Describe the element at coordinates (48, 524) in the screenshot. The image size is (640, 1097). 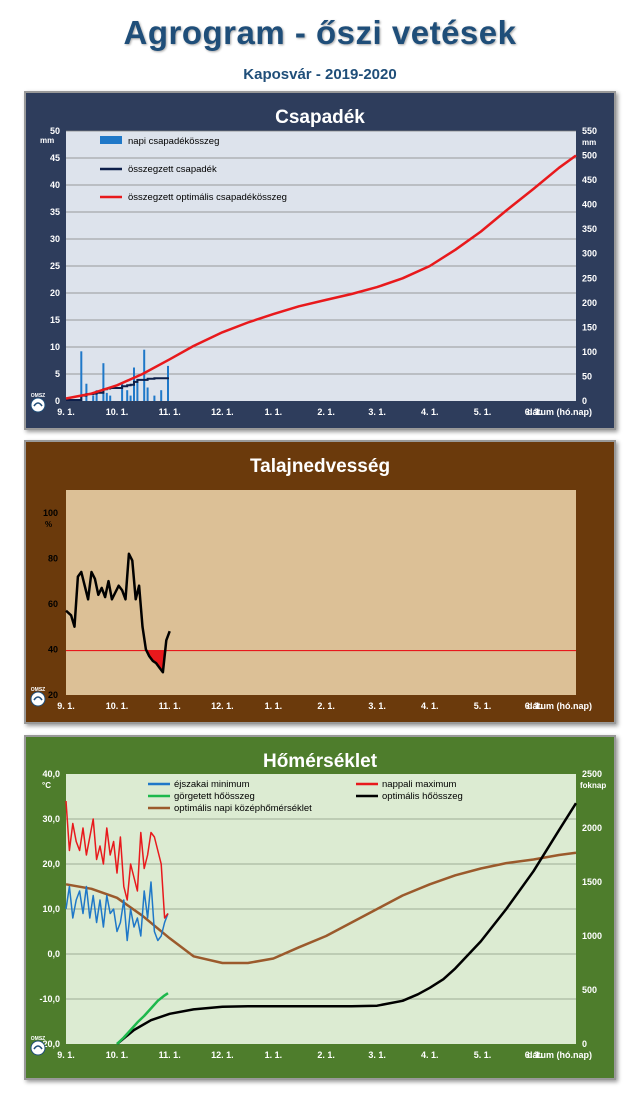
I see `y-axis-unit: %` at that location.